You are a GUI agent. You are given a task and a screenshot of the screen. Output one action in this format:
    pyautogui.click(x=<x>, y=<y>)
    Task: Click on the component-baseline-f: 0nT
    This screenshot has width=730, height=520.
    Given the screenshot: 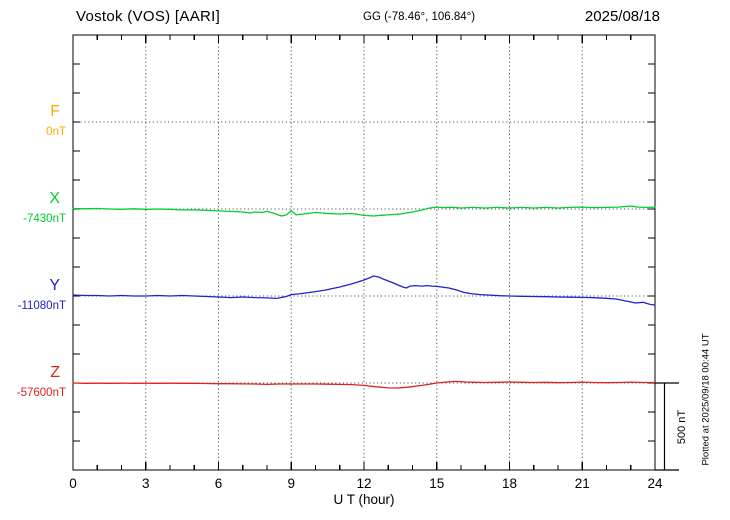 What is the action you would take?
    pyautogui.click(x=56, y=132)
    